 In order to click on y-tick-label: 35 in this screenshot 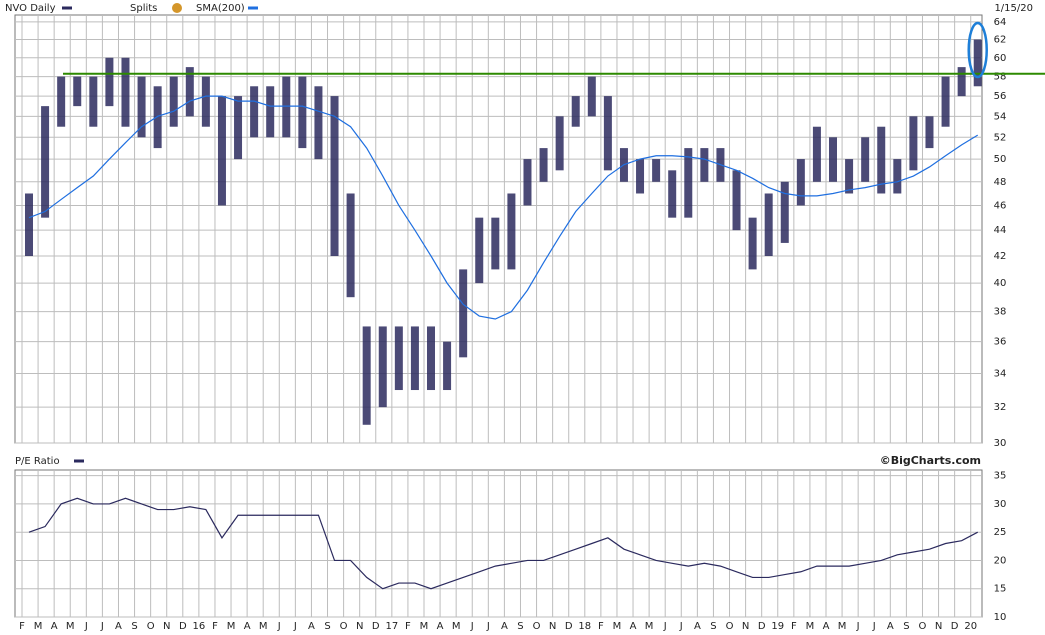, I will do `click(1000, 476)`.